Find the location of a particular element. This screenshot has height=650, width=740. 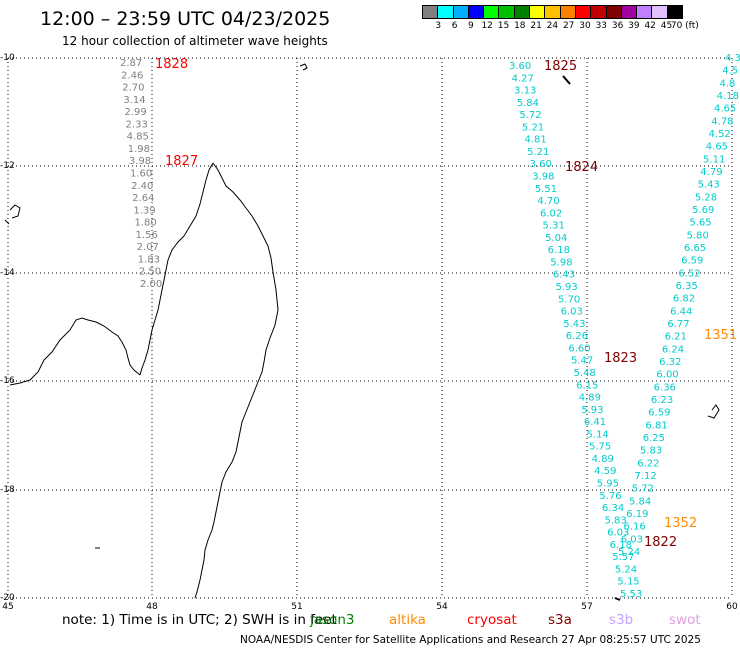

wave-height-value: 5.95 is located at coordinates (608, 483).